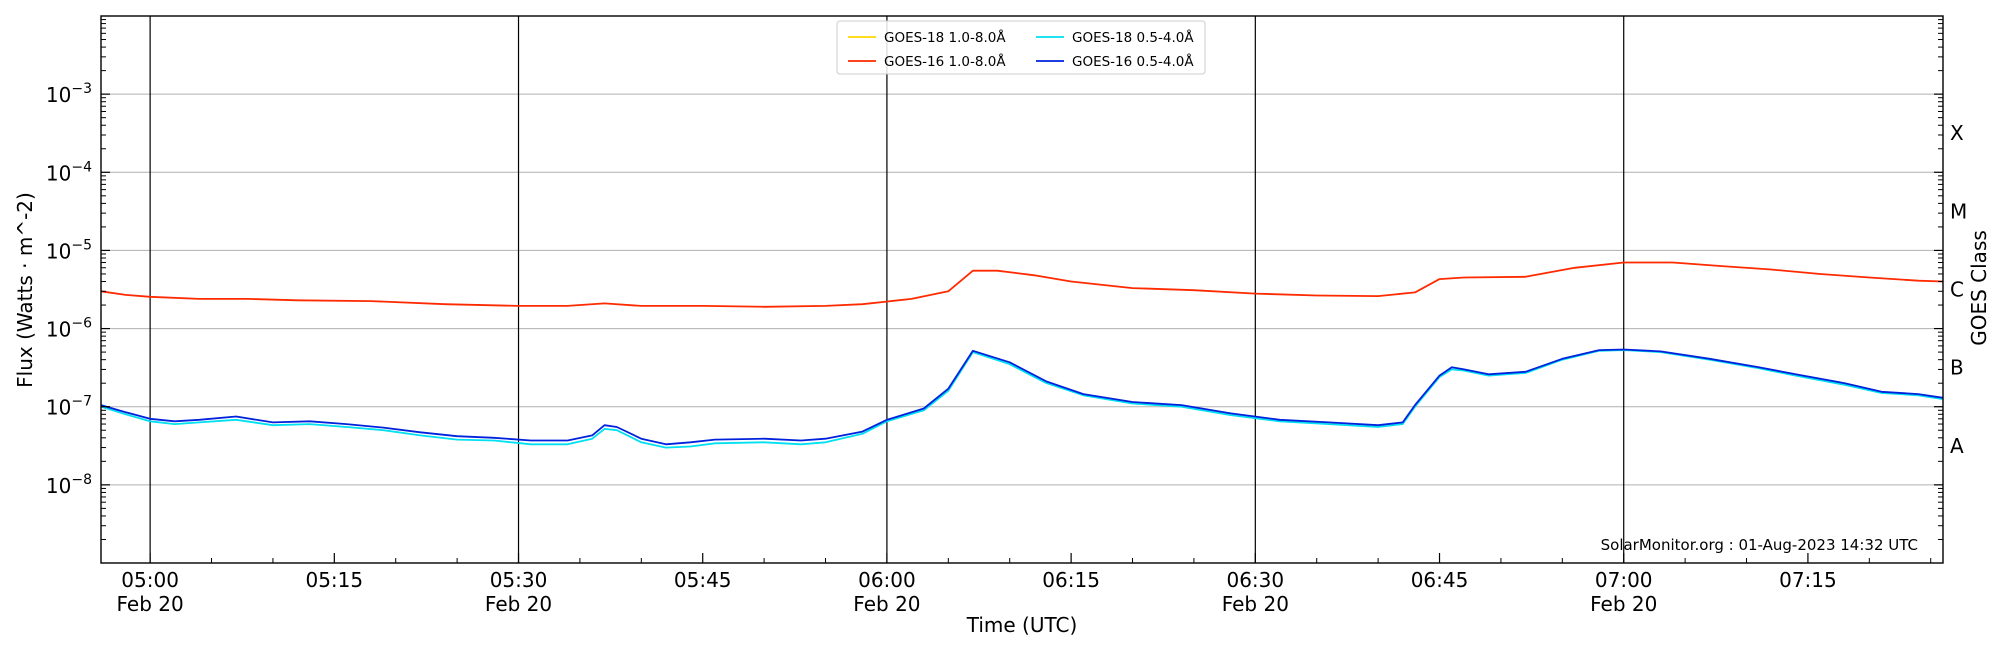 The width and height of the screenshot is (2000, 650). What do you see at coordinates (945, 61) in the screenshot?
I see `legend-label: GOES-16 1.0-8.0Å` at bounding box center [945, 61].